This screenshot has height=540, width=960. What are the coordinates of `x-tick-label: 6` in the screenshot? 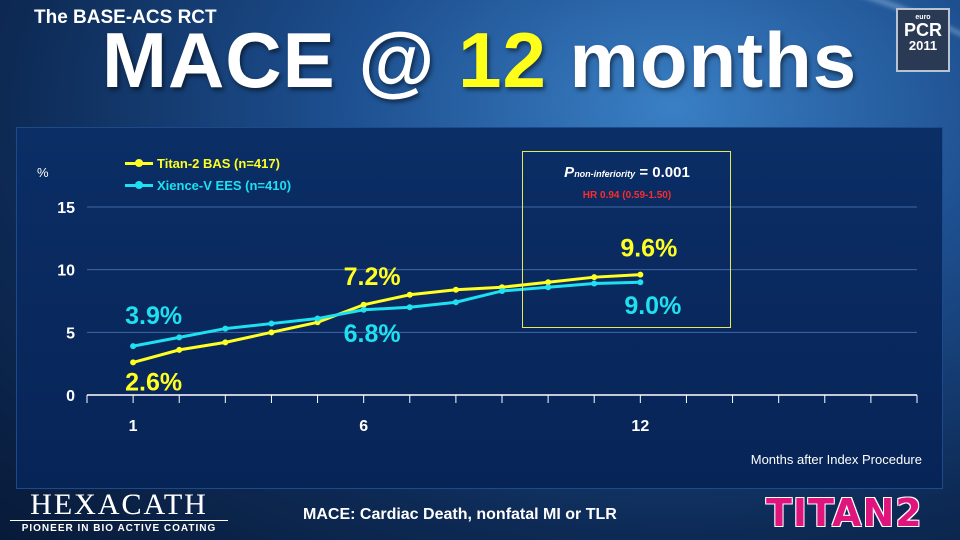 It's located at (363, 426).